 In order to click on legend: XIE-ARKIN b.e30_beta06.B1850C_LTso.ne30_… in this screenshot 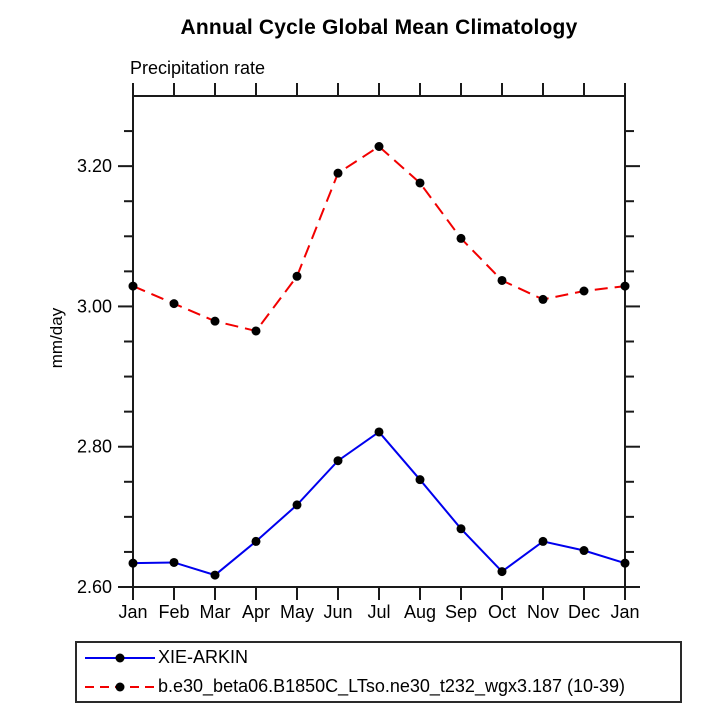, I will do `click(378, 672)`.